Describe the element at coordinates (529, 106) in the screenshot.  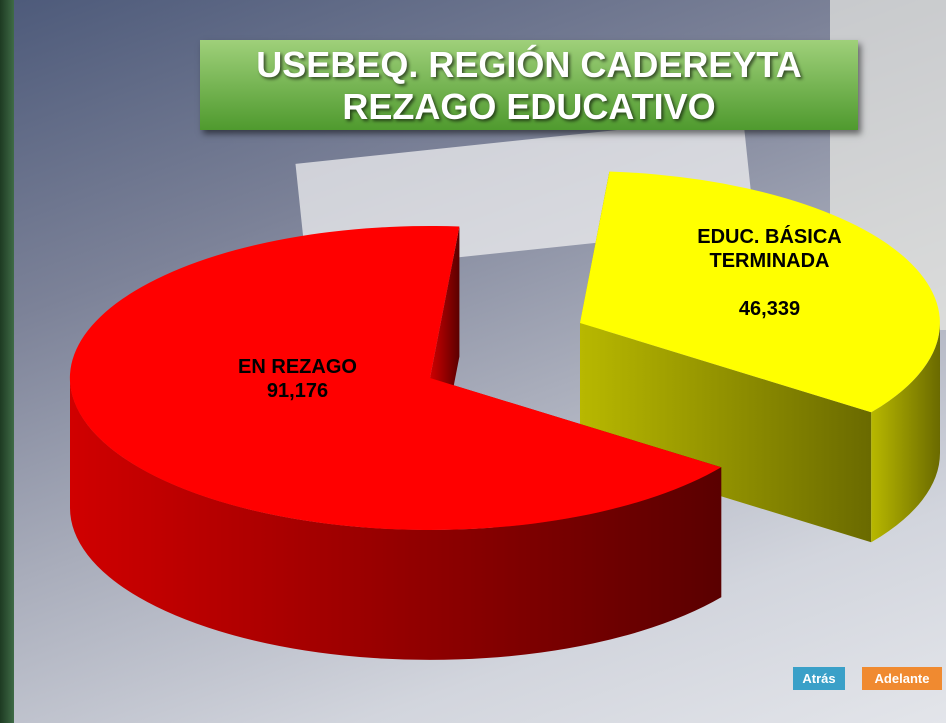
I see `chart-title: REZAGO EDUCATIVO` at that location.